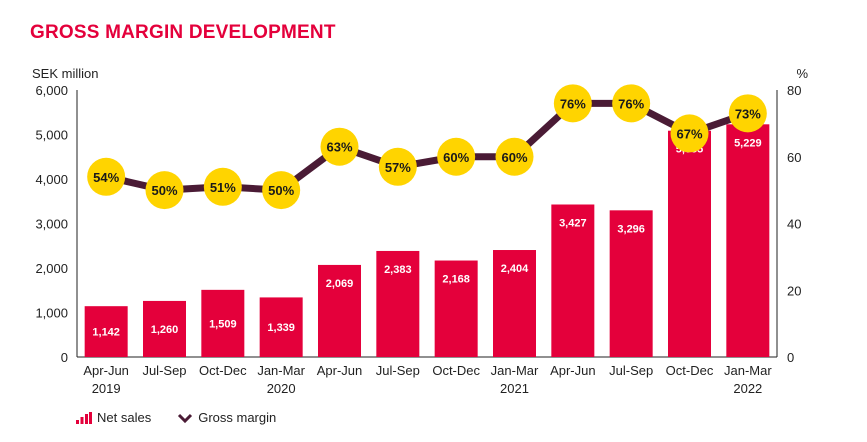 The width and height of the screenshot is (867, 442). I want to click on y-left-tick-label: 5,000, so click(51, 135).